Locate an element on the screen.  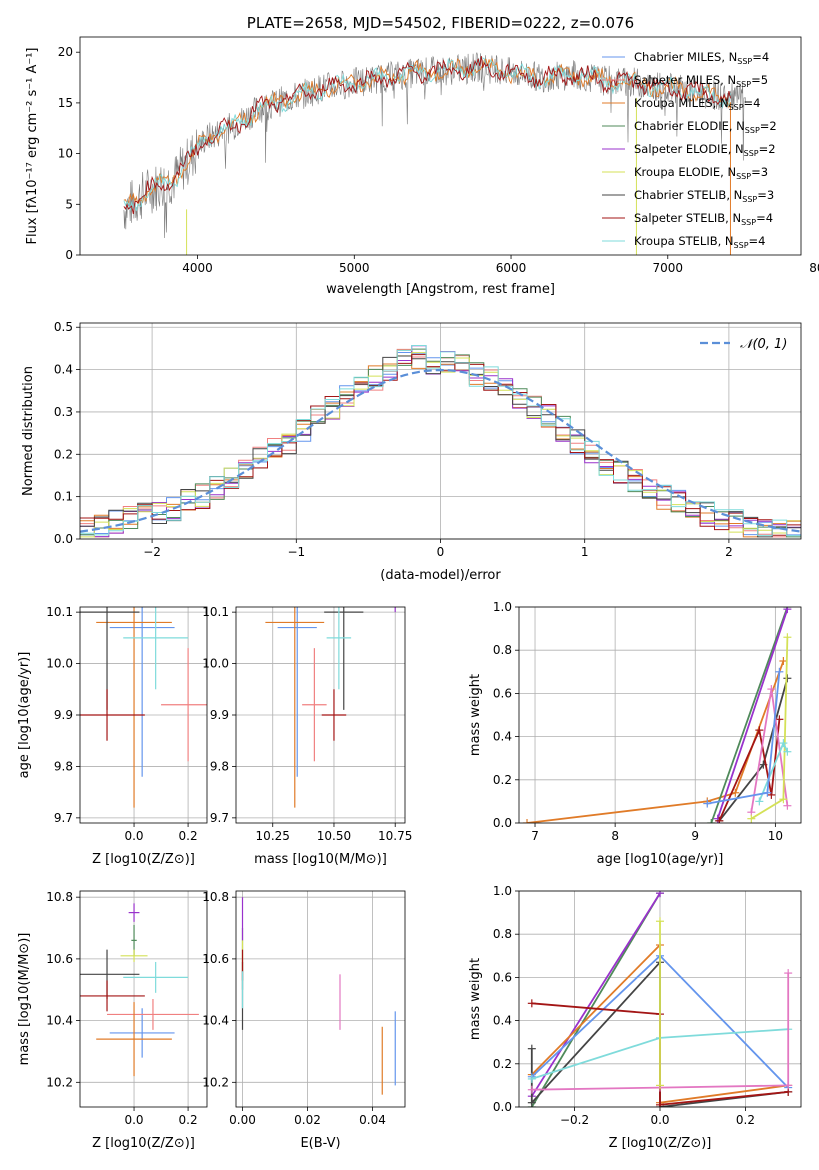
x-tick-label: 0.04 is located at coordinates (372, 1120).